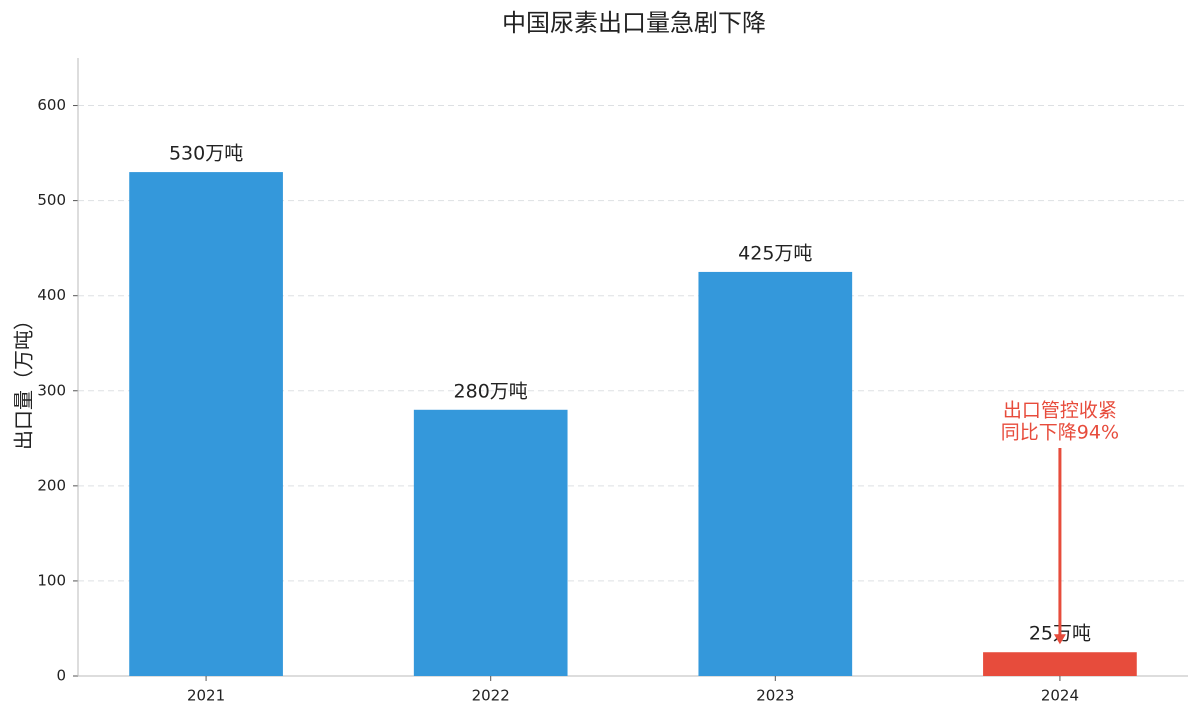 This screenshot has width=1200, height=716. Describe the element at coordinates (1060, 696) in the screenshot. I see `x-tick-label: 2024` at that location.